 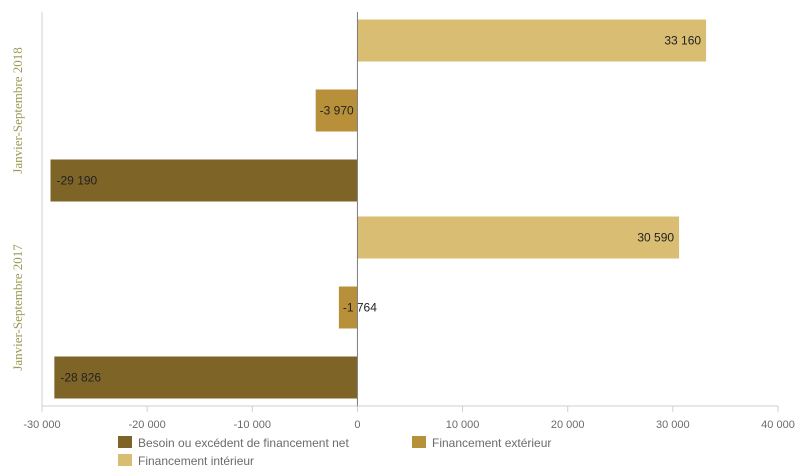 I want to click on data-label: 33 160, so click(x=682, y=41).